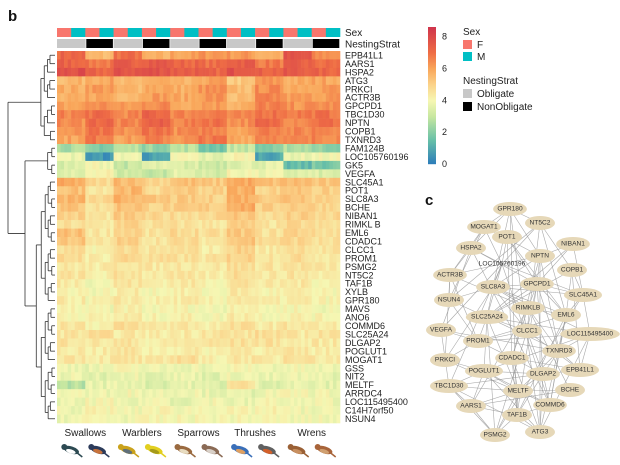  I want to click on network-node: AARS1, so click(471, 406).